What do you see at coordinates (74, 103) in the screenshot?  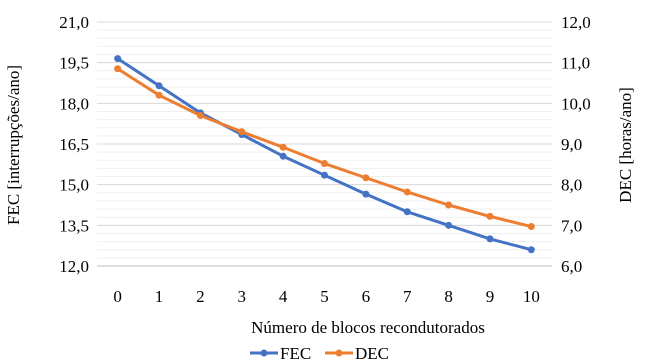 I see `y-tick-label: 18,0` at bounding box center [74, 103].